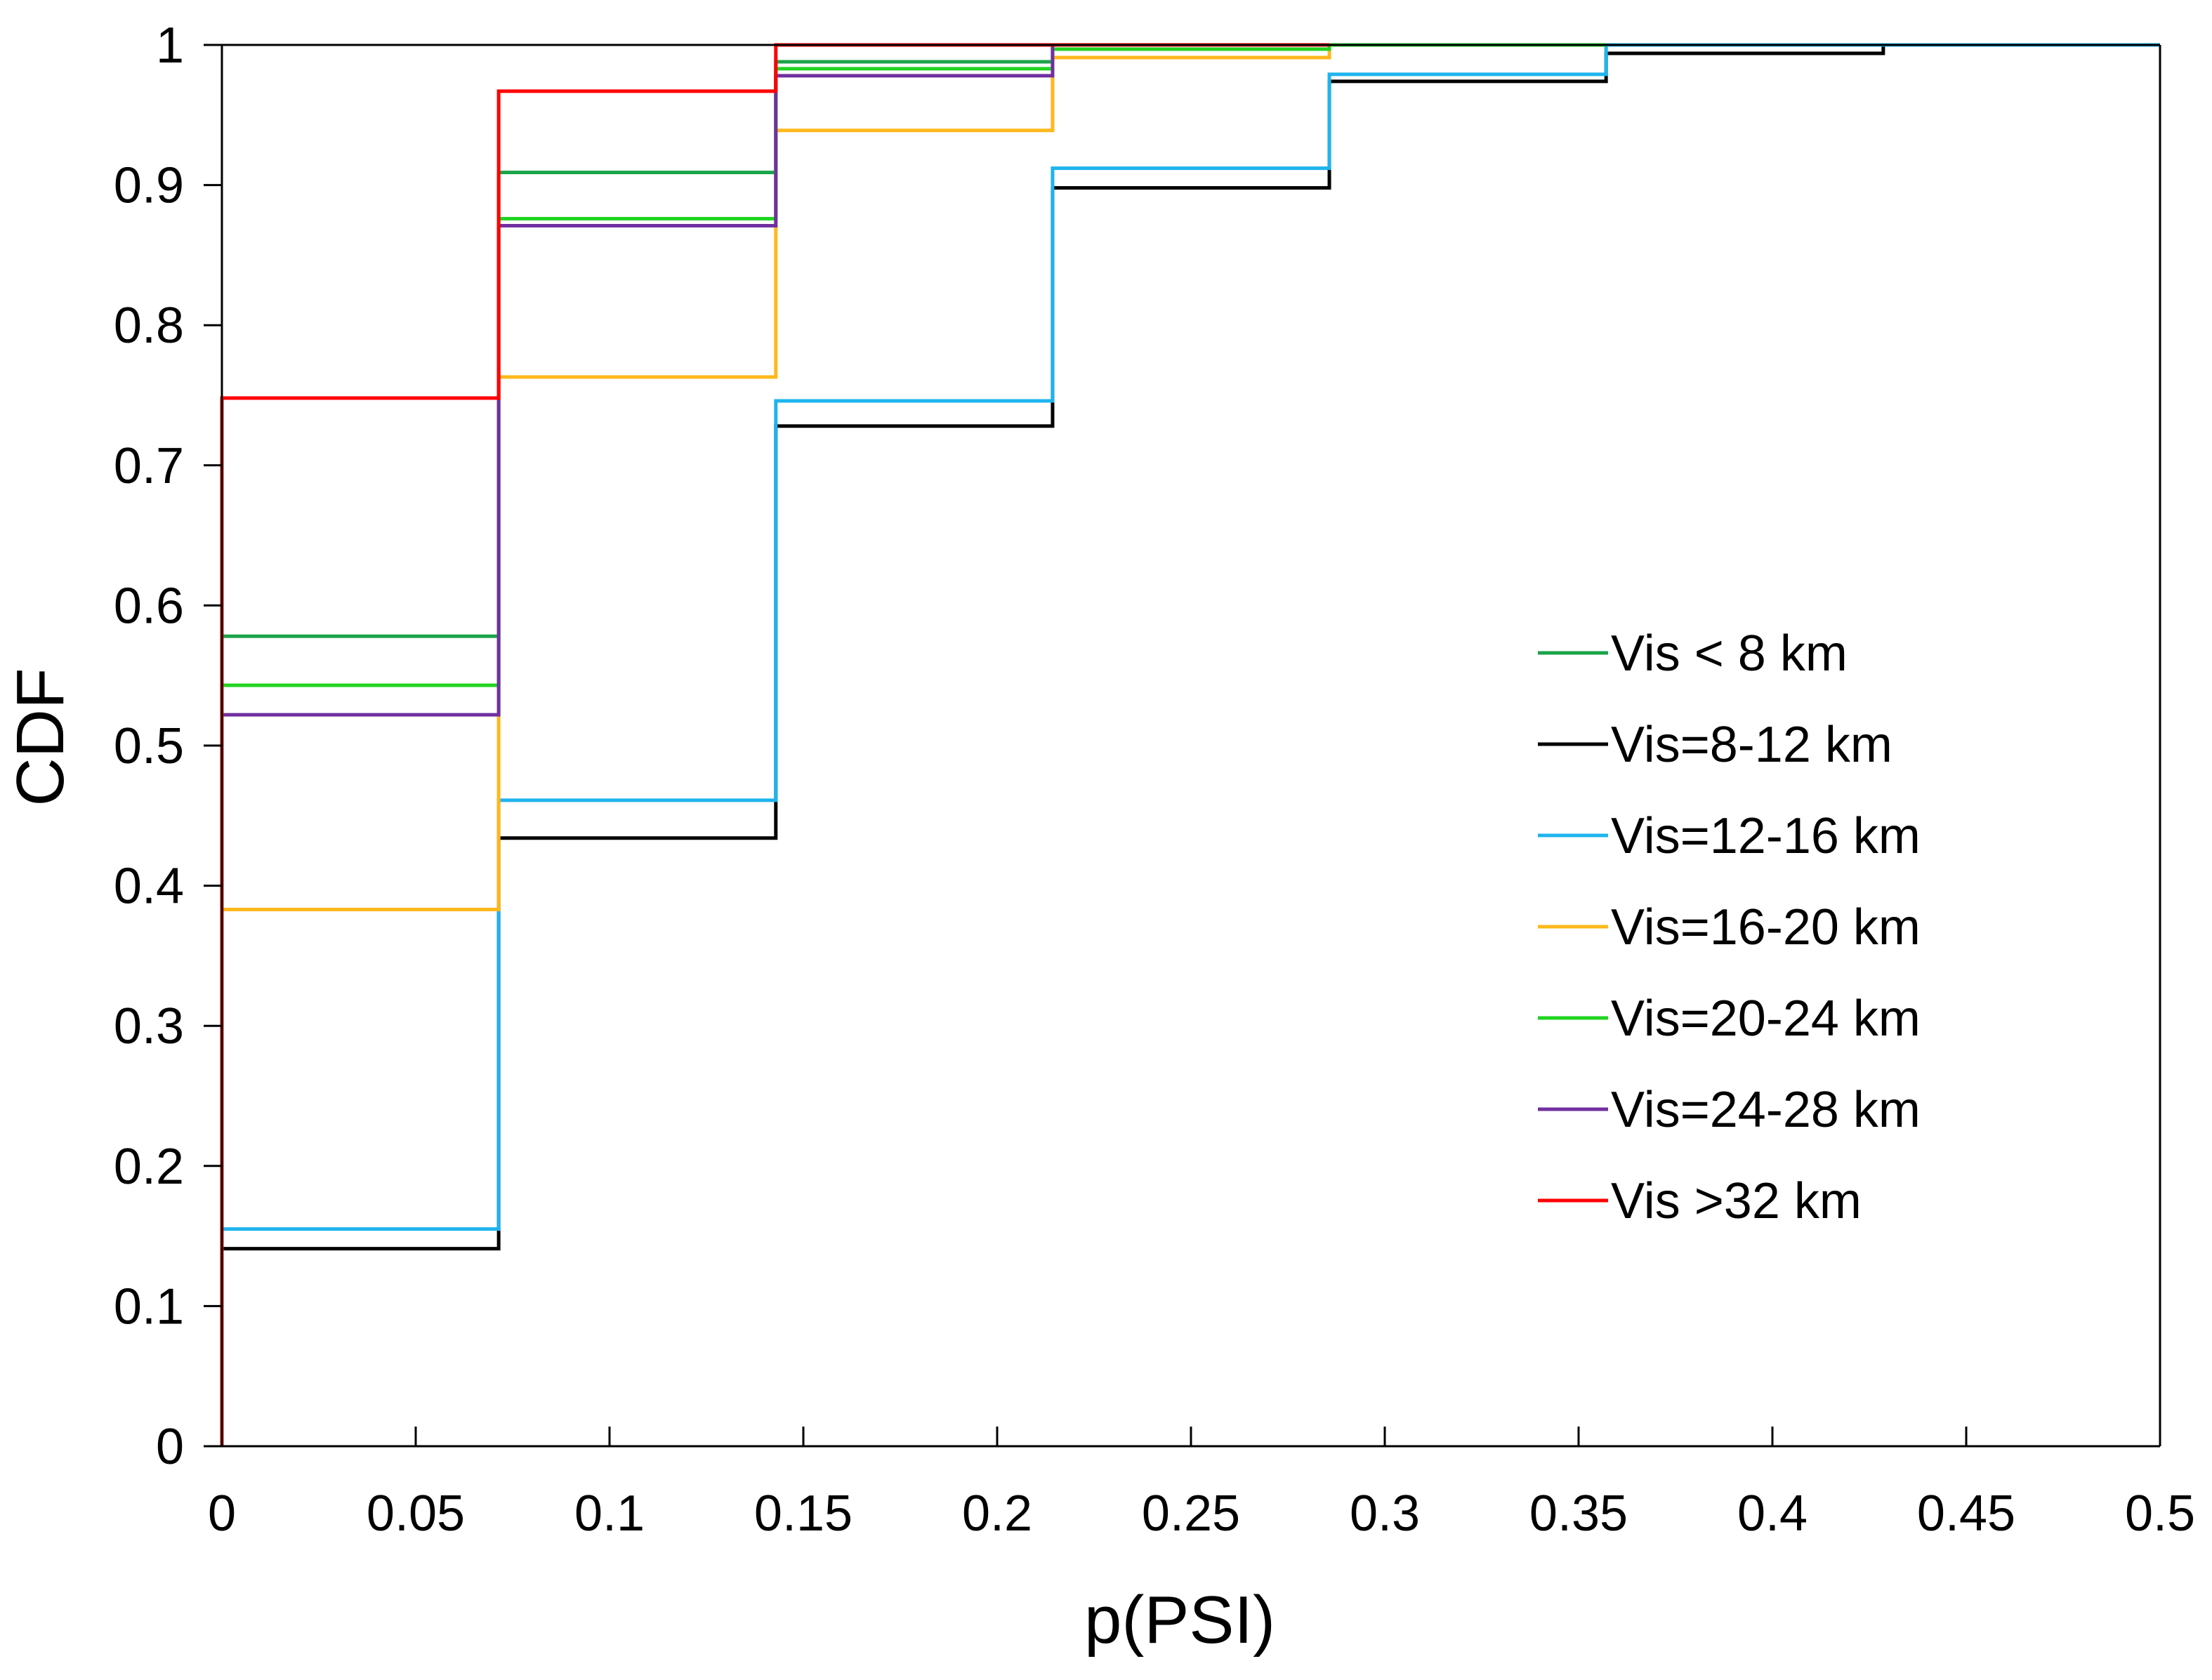  Describe the element at coordinates (170, 46) in the screenshot. I see `y-tick-label: 1` at that location.